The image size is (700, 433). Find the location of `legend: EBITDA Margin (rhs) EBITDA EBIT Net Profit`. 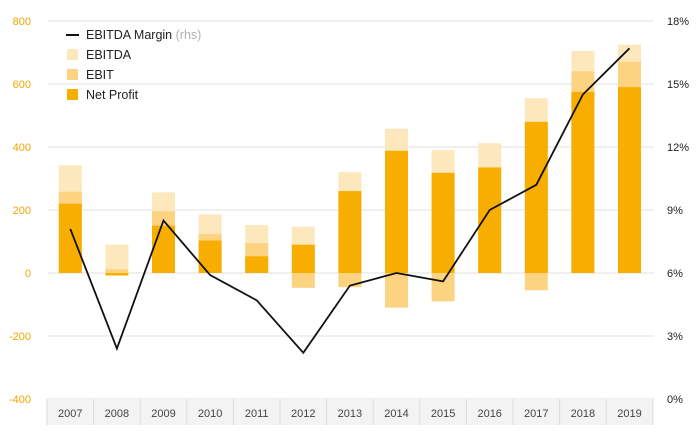

legend: EBITDA Margin (rhs) EBITDA EBIT Net Profit is located at coordinates (133, 65).